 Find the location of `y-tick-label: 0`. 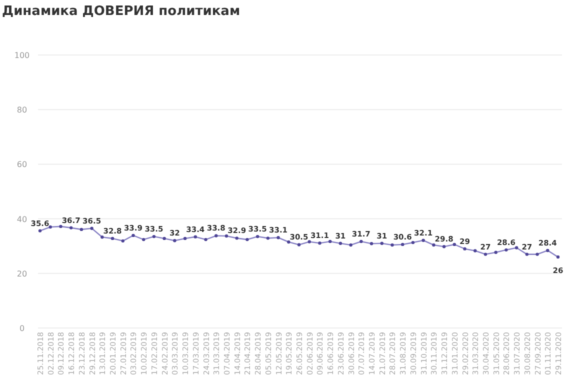

y-tick-label: 0 is located at coordinates (22, 328).